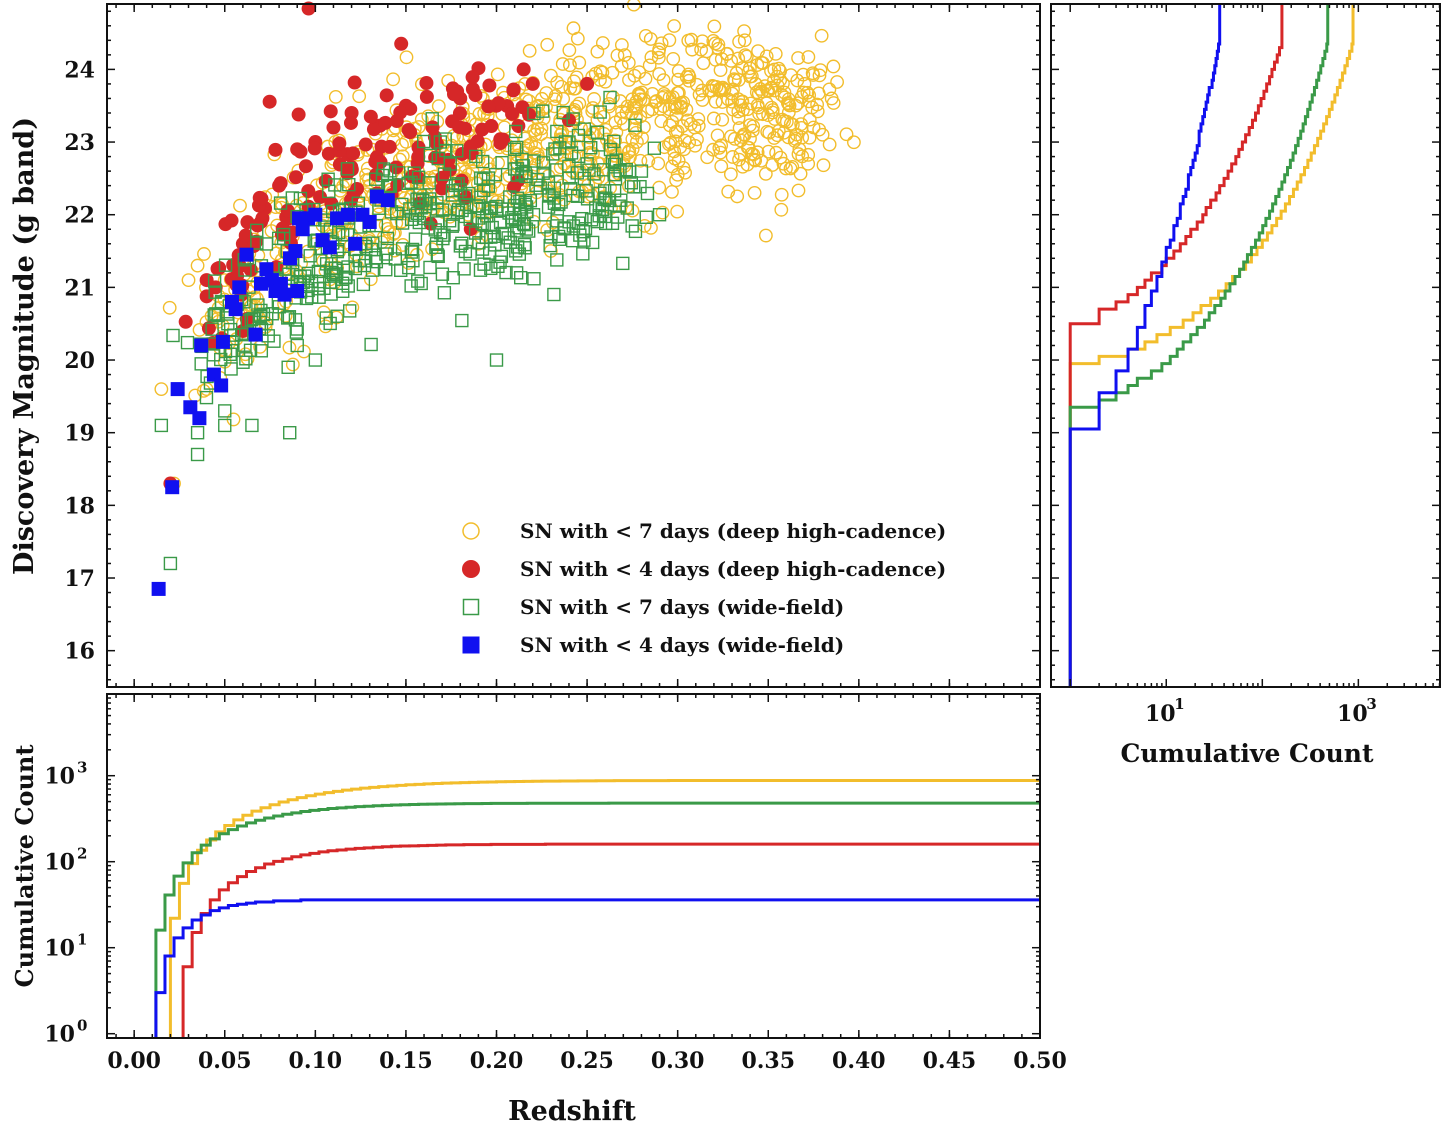 This screenshot has height=1126, width=1444. I want to click on x-tick-label: 0.25, so click(587, 1061).